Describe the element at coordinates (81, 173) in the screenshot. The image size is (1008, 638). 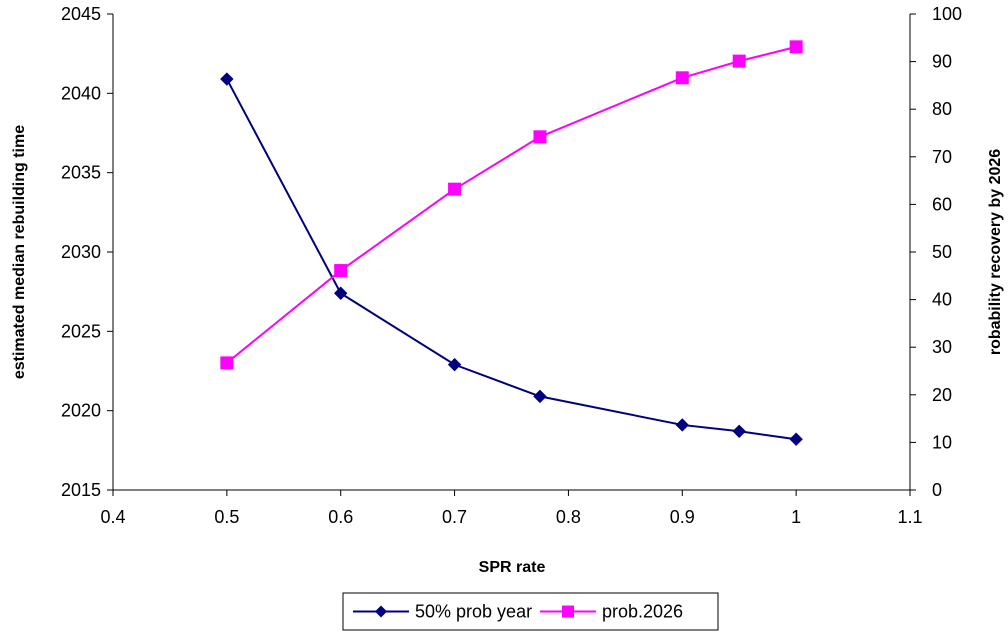
I see `y-tick-label: 2035` at that location.